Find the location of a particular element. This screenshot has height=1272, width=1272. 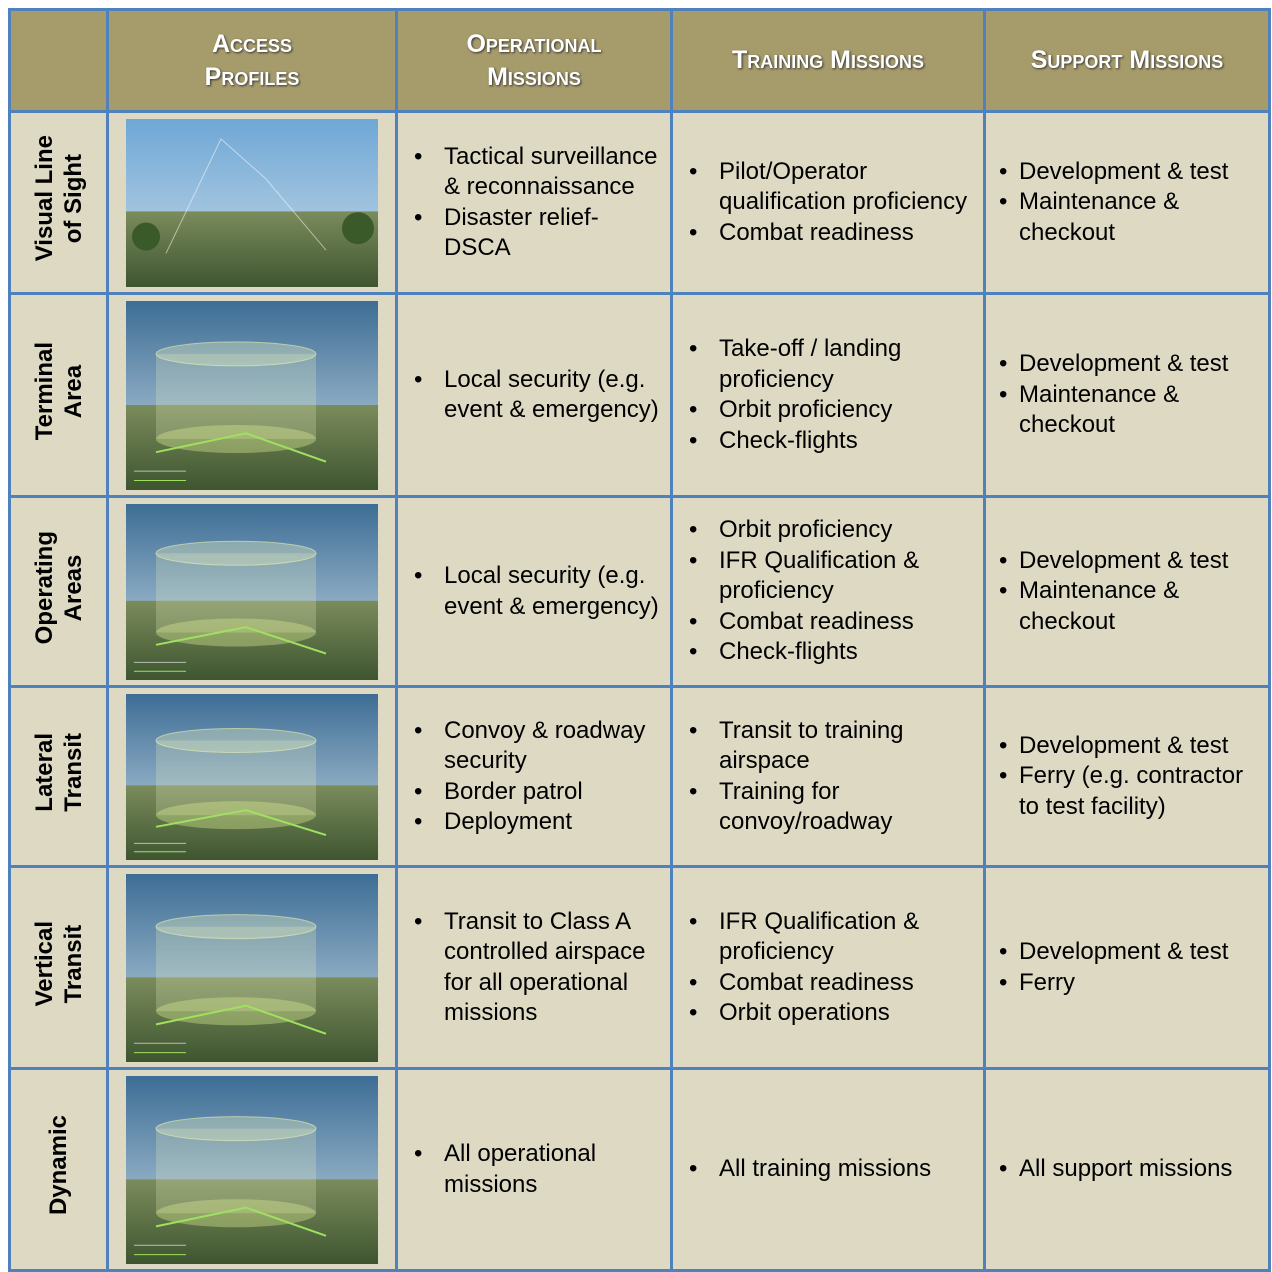

row-label-cell: Operating Areas is located at coordinates (58, 591).